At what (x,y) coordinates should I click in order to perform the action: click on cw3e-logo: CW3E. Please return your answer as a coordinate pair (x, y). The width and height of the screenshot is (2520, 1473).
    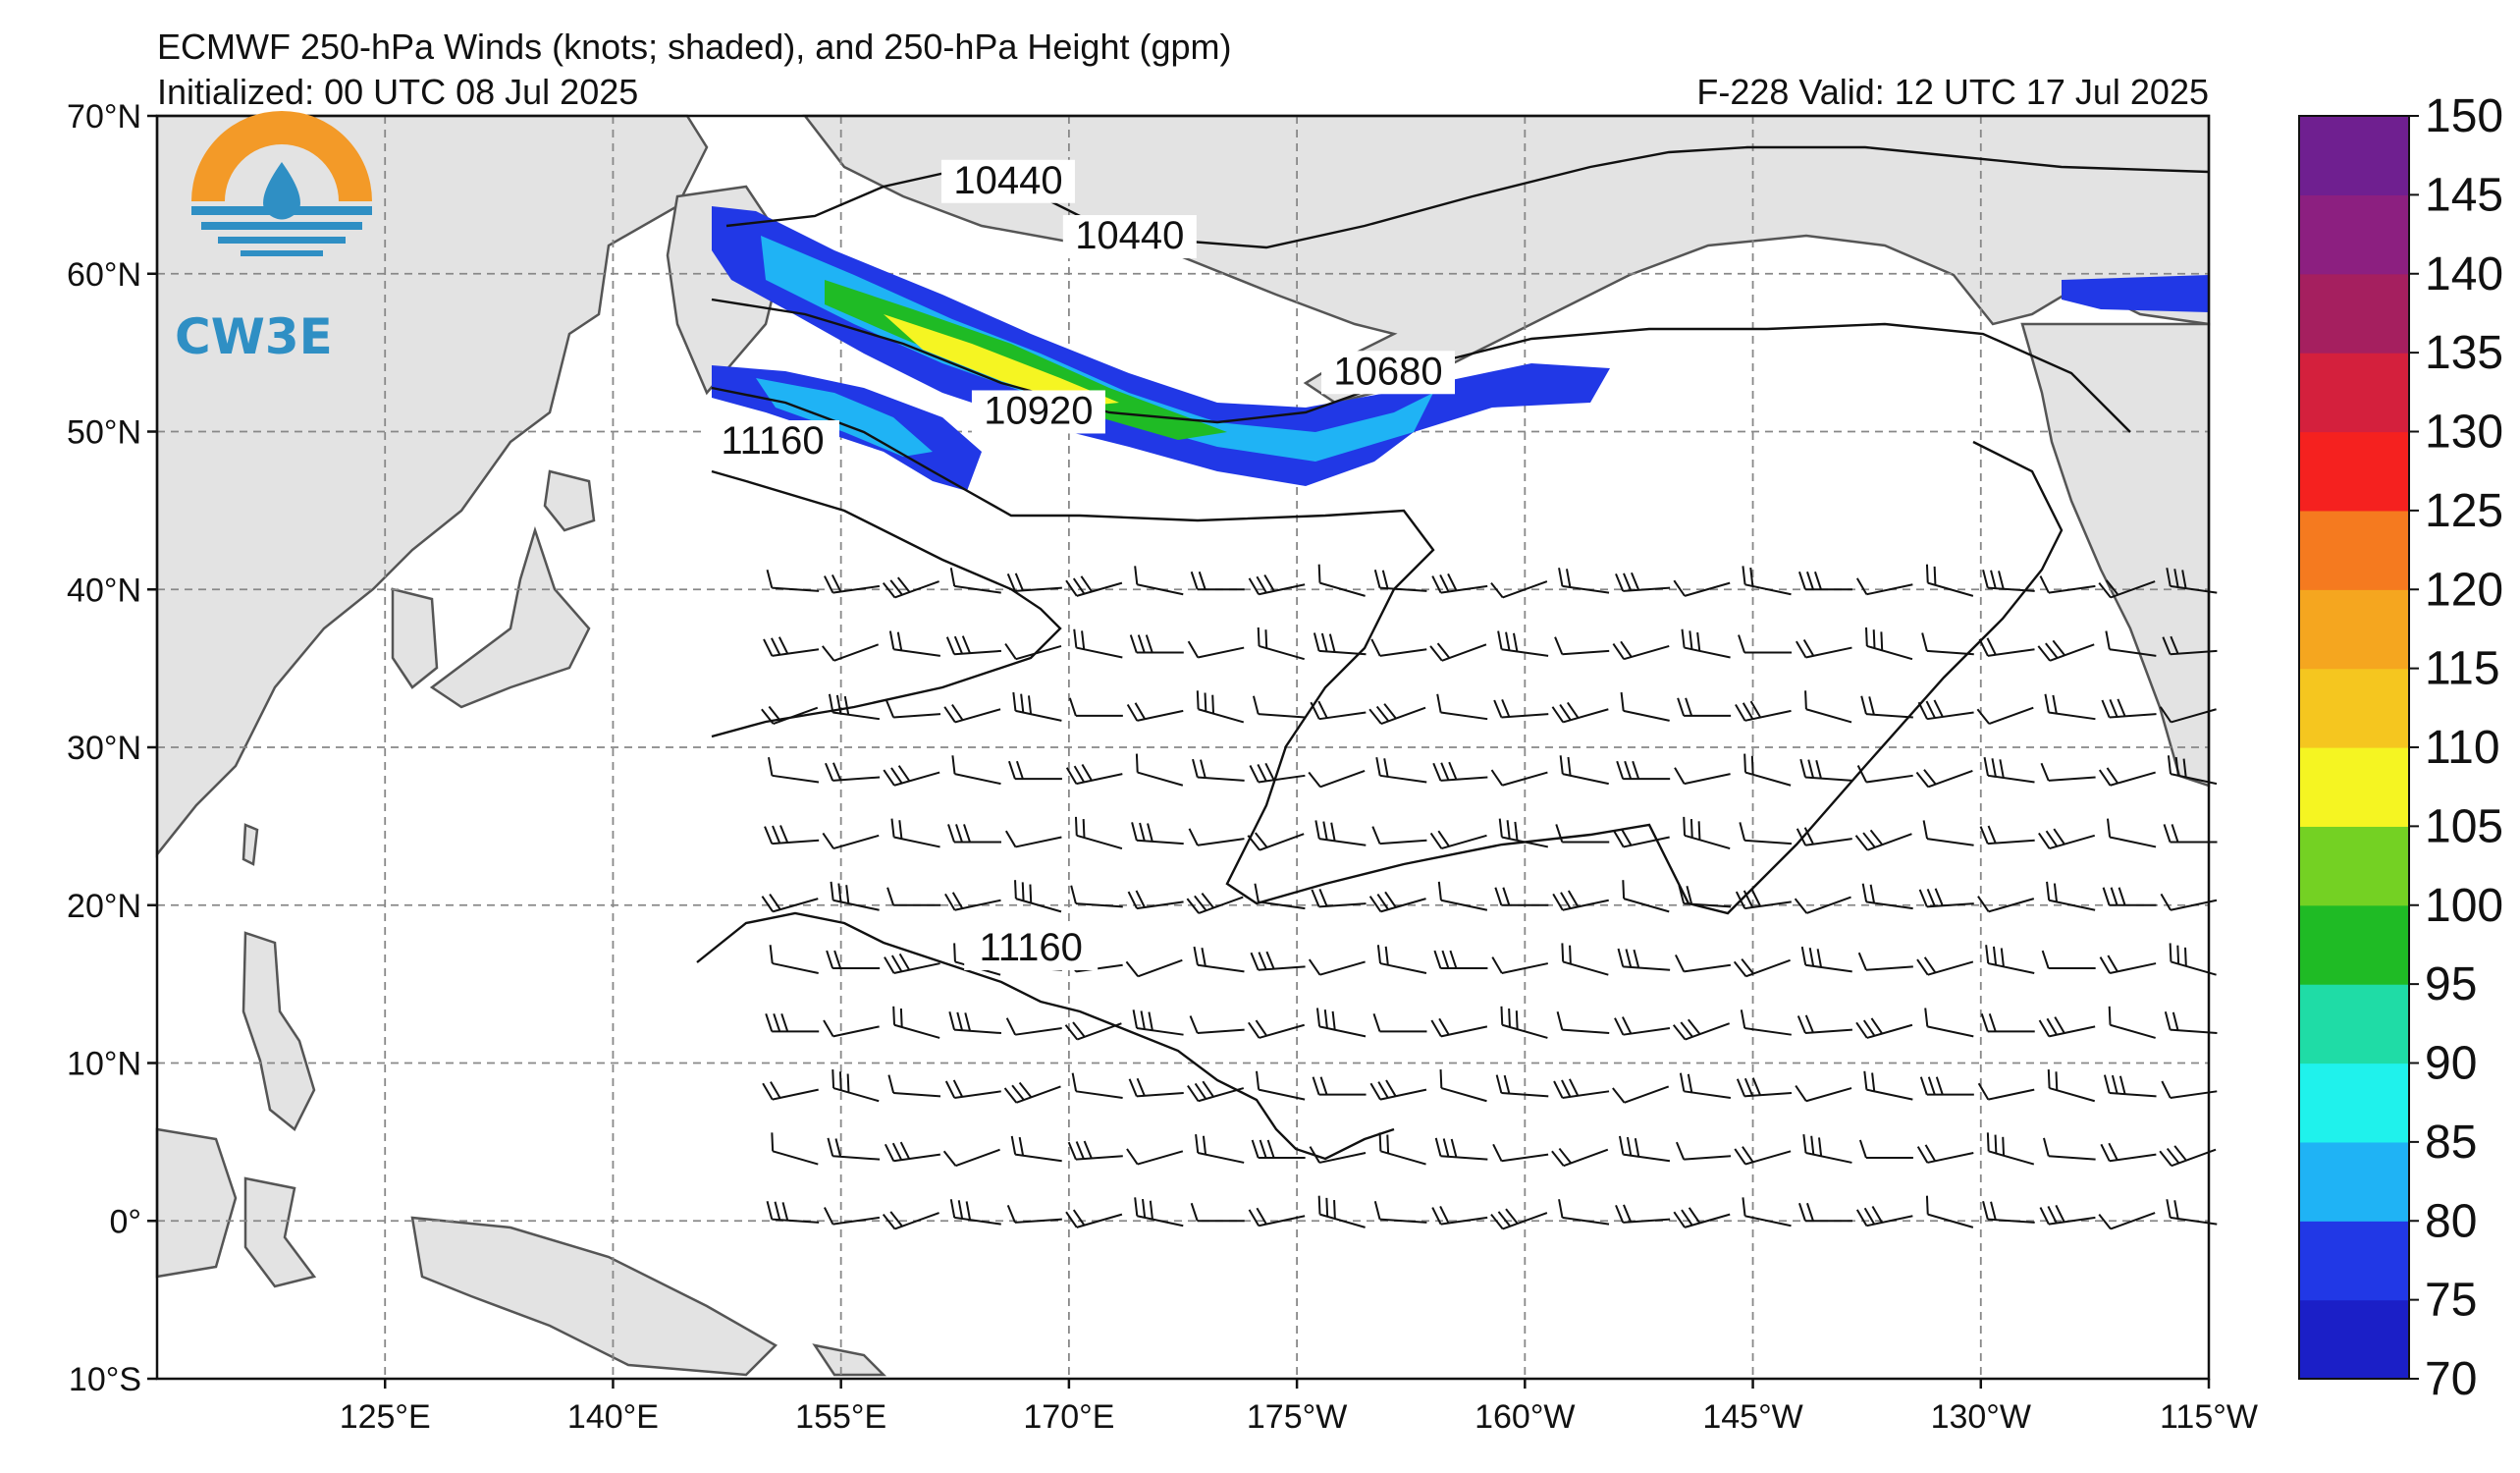
    Looking at the image, I should click on (273, 238).